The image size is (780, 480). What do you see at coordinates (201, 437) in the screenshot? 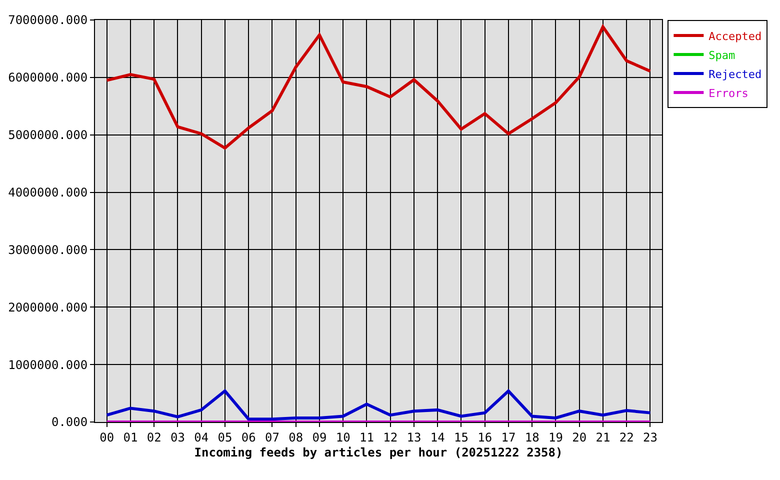
I see `x-tick-label: 04` at bounding box center [201, 437].